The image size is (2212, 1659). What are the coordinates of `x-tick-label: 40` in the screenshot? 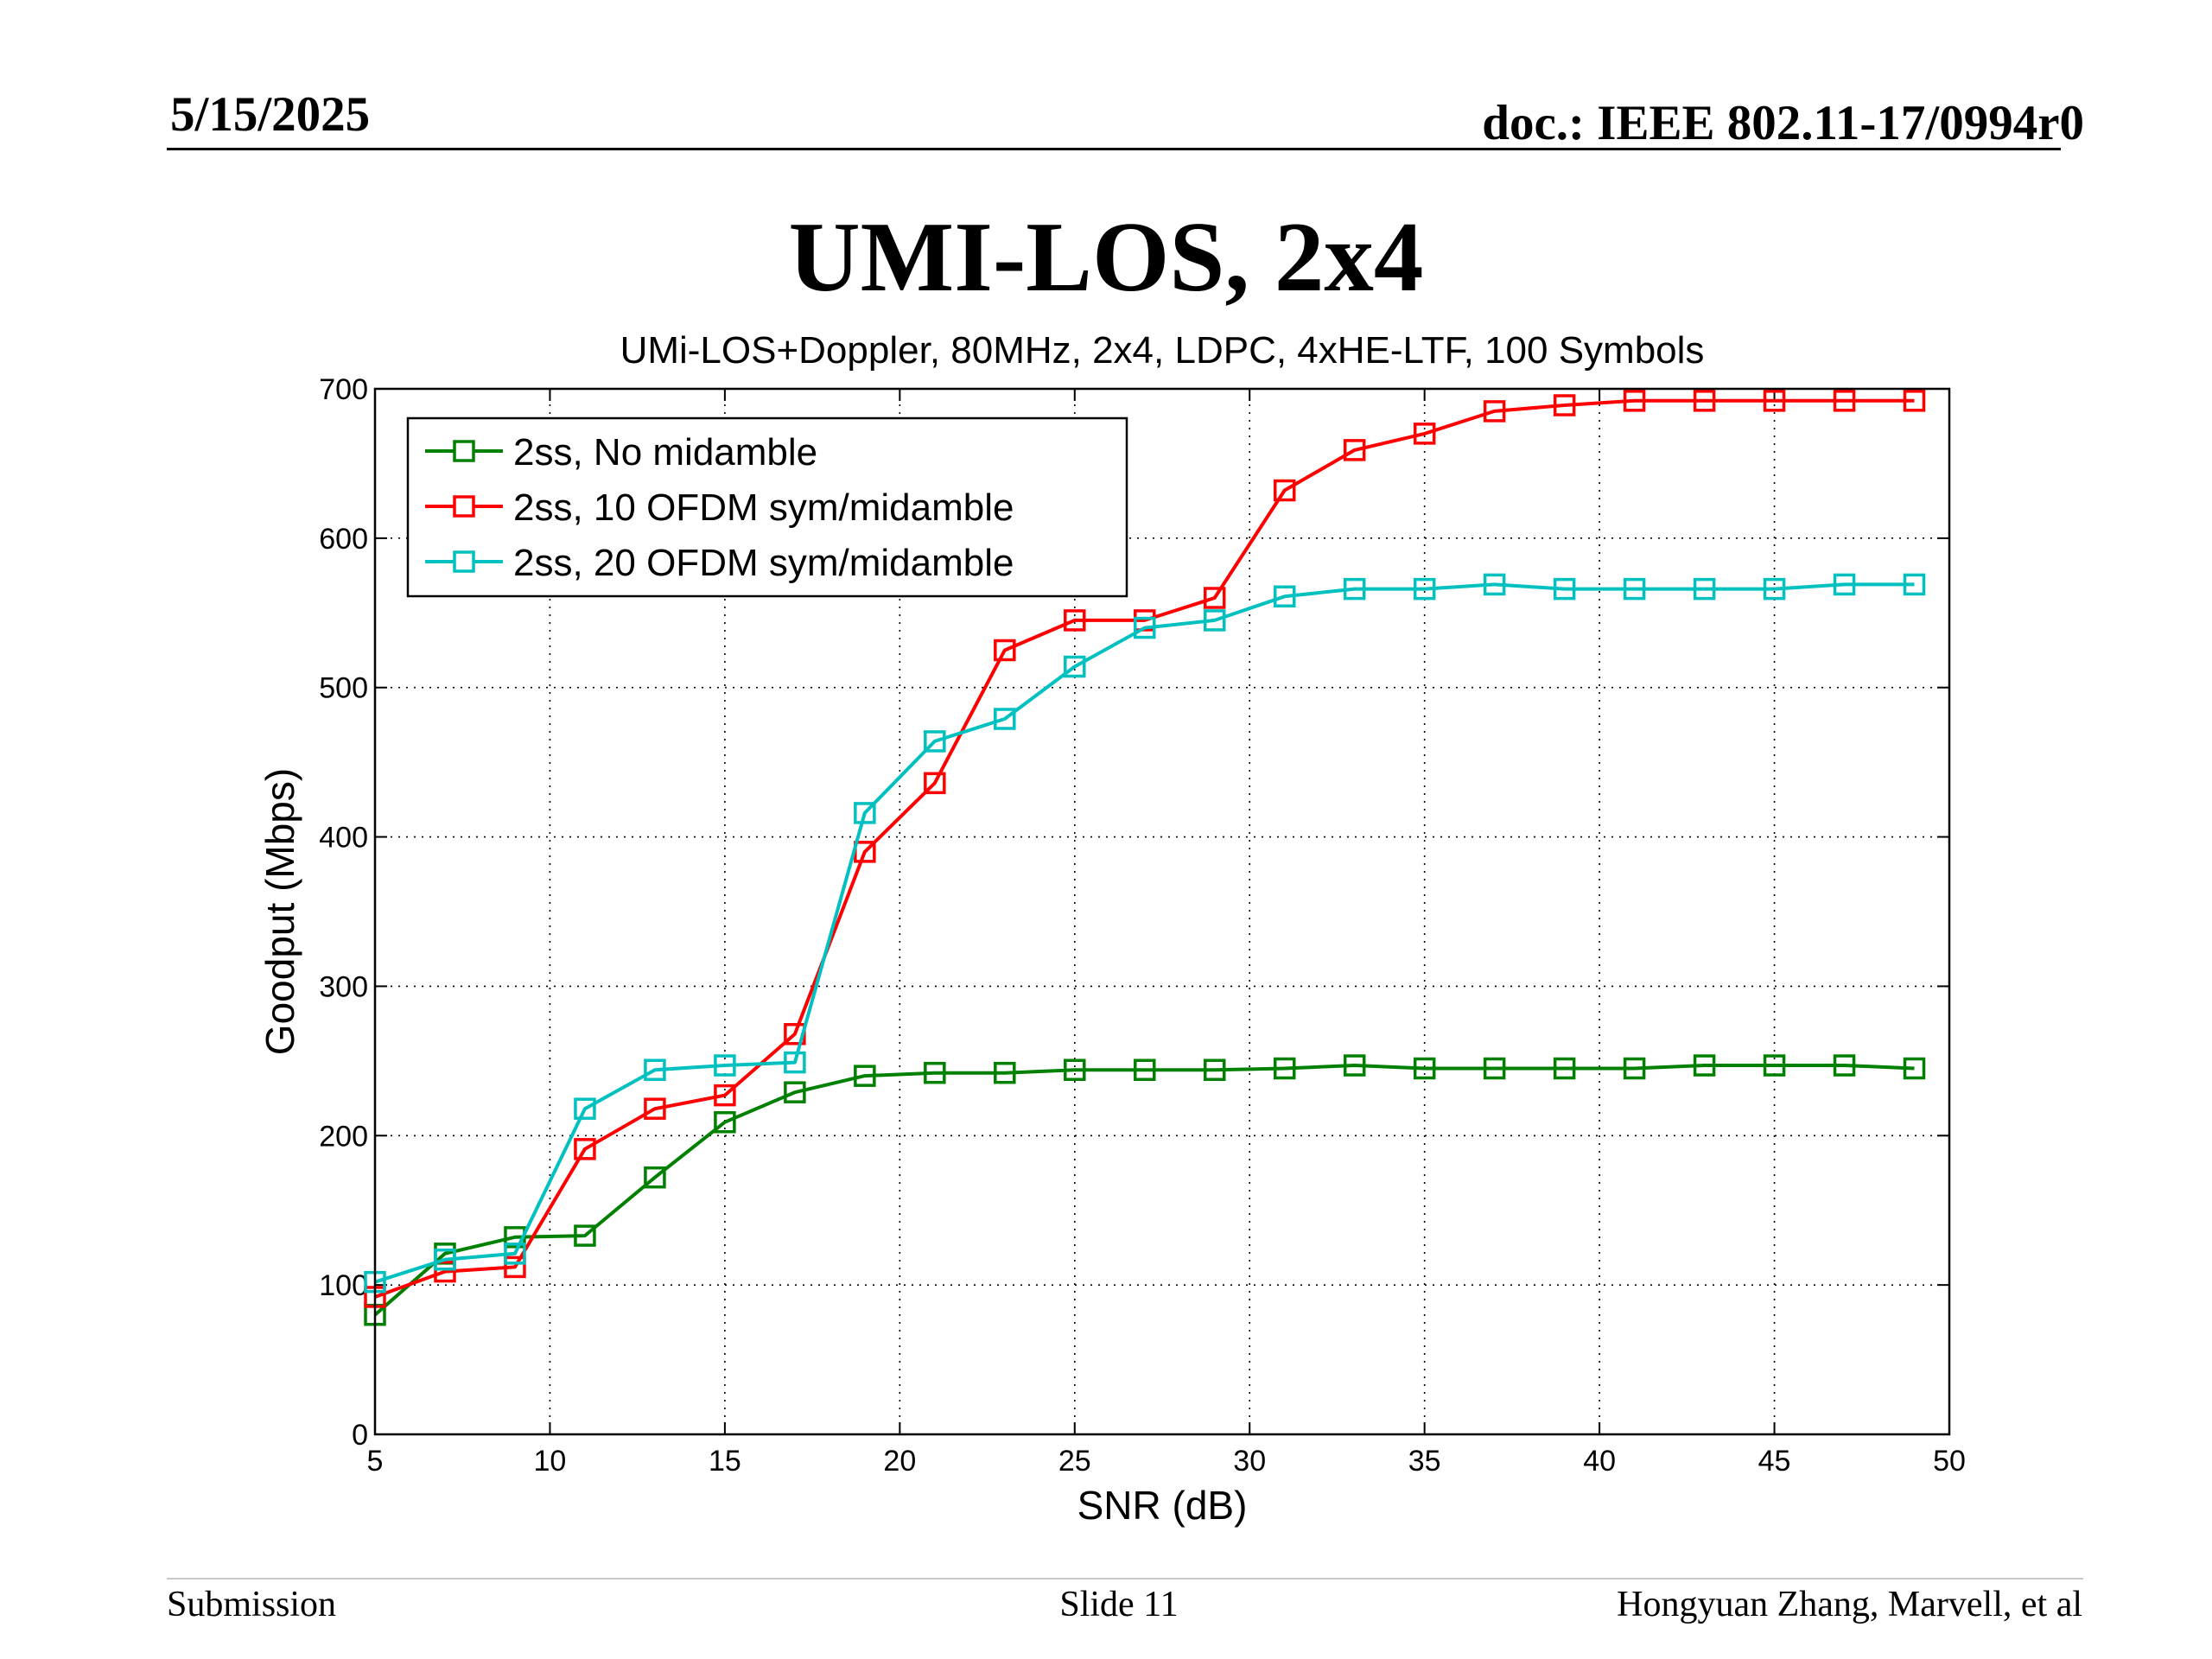 It's located at (1599, 1461).